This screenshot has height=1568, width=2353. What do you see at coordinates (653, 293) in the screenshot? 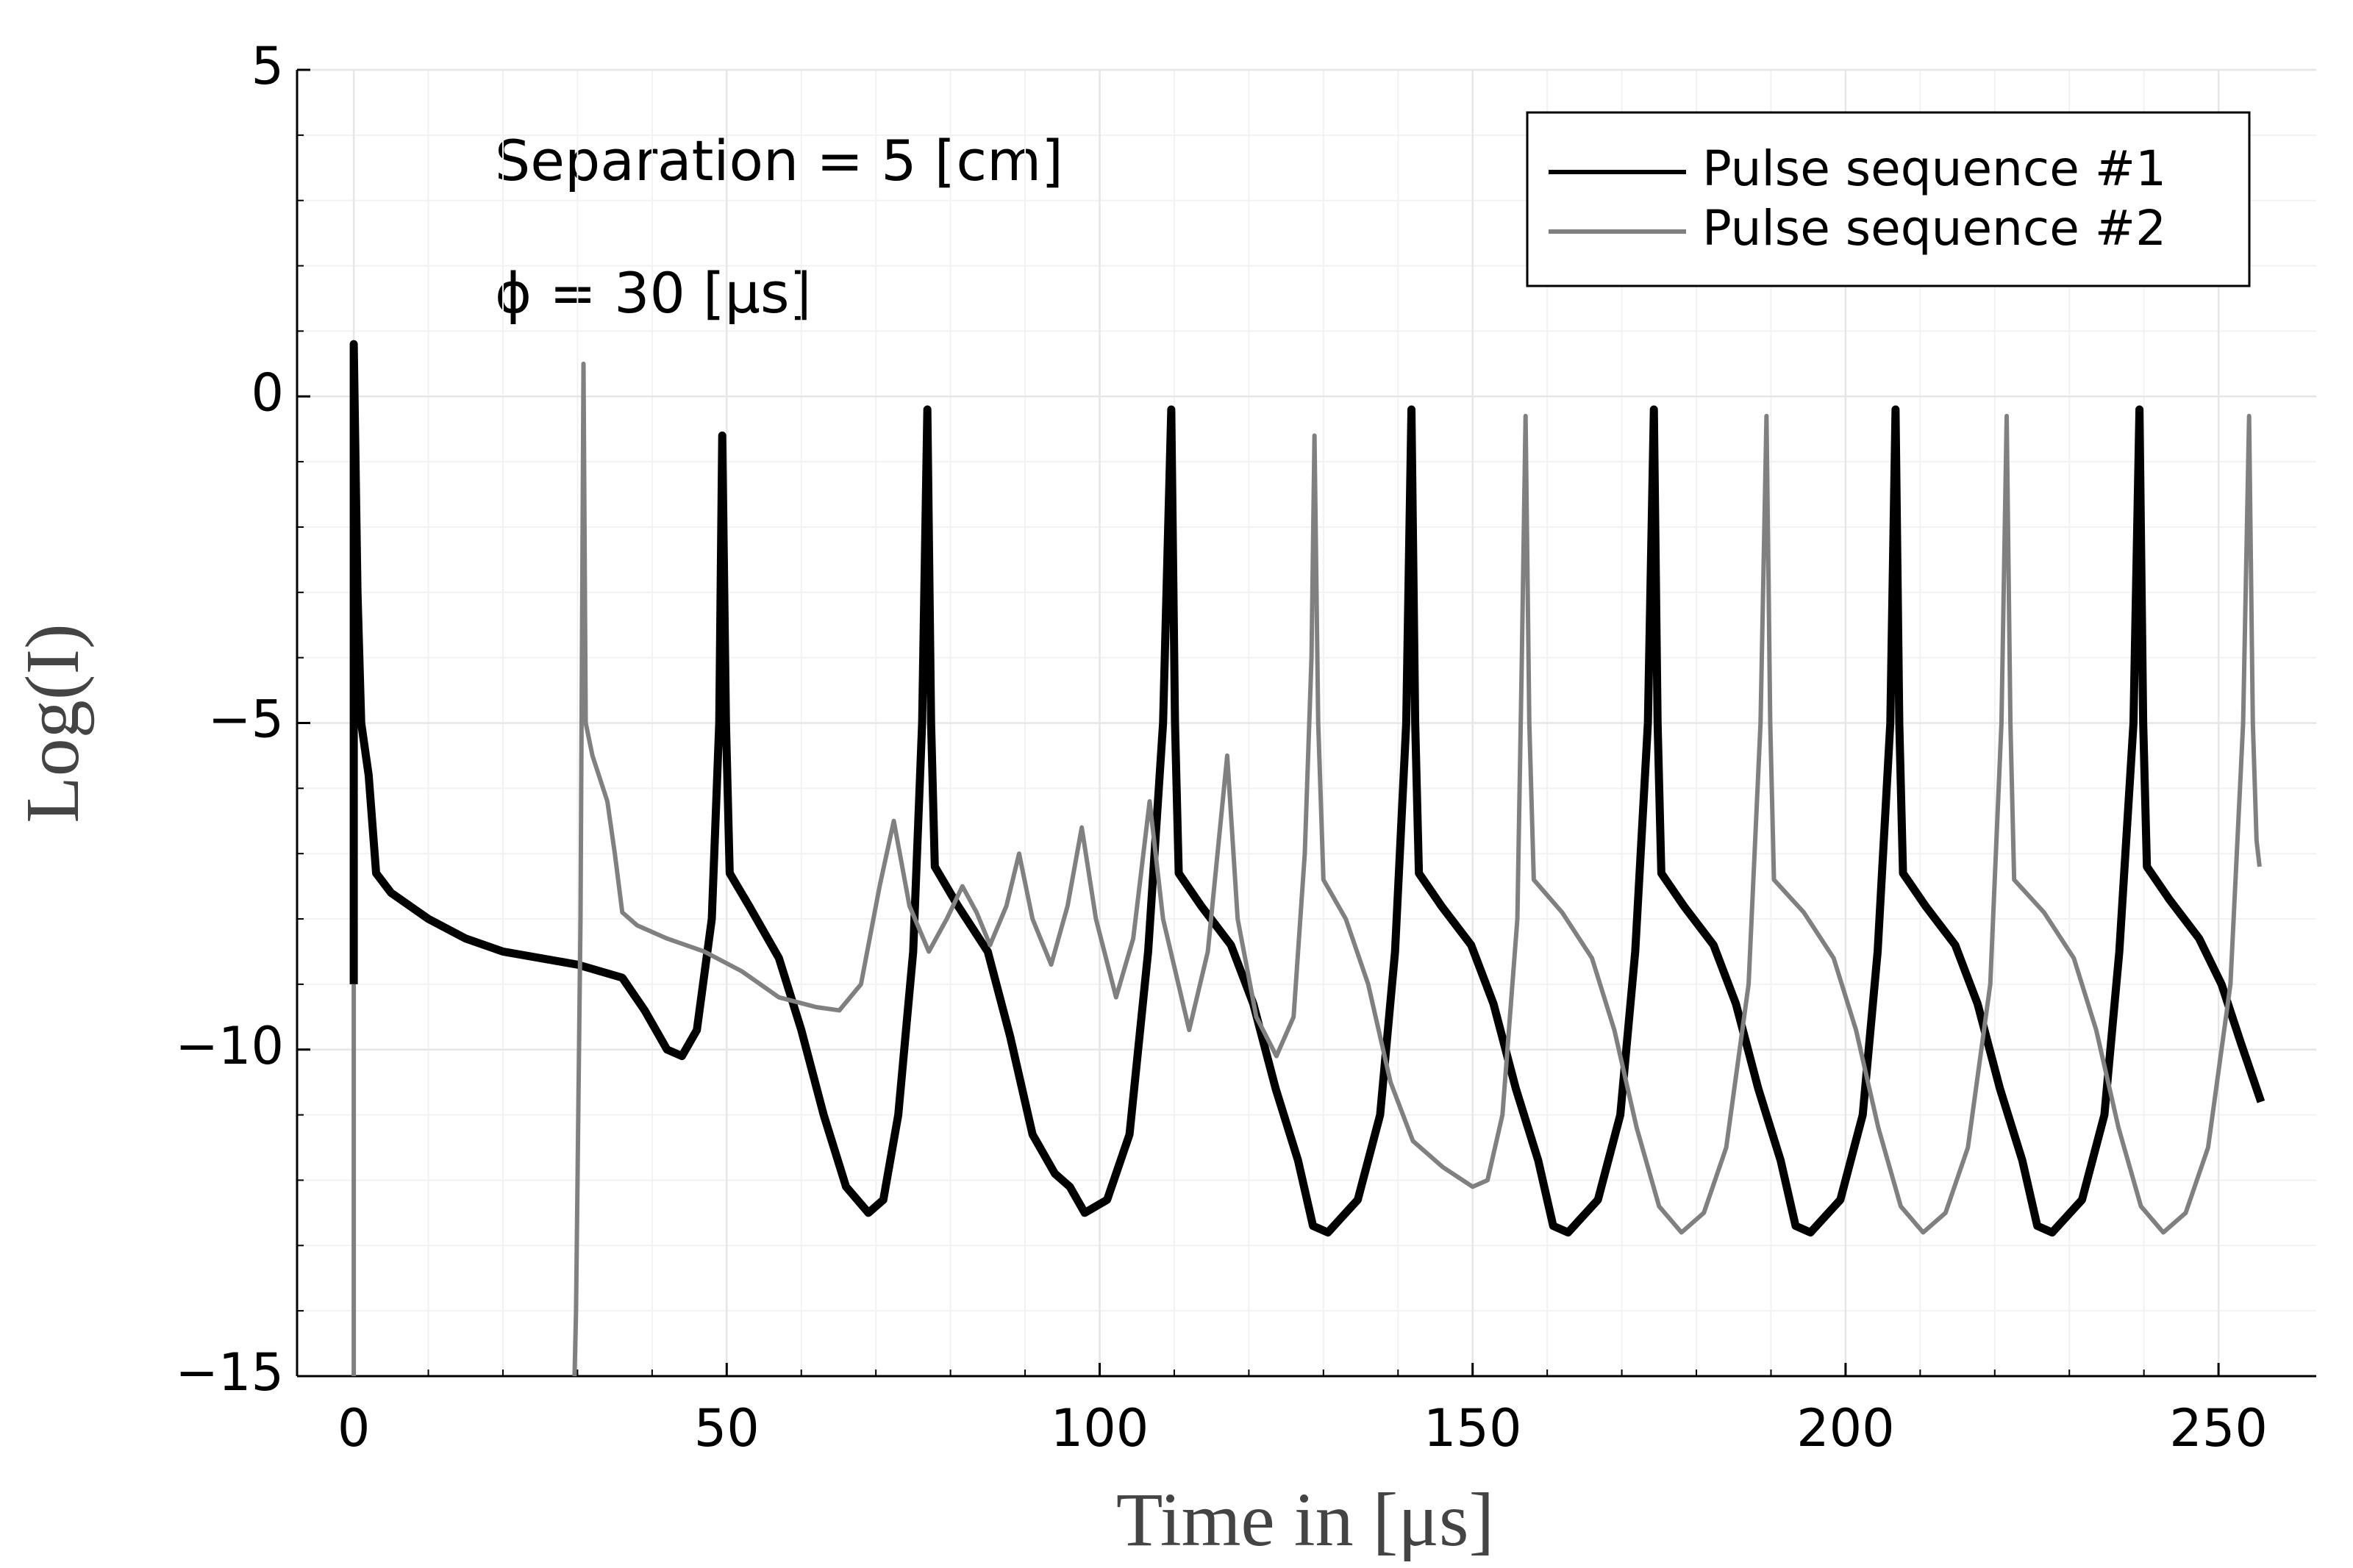
I see `annotation: ϕ = 30 [μs]` at bounding box center [653, 293].